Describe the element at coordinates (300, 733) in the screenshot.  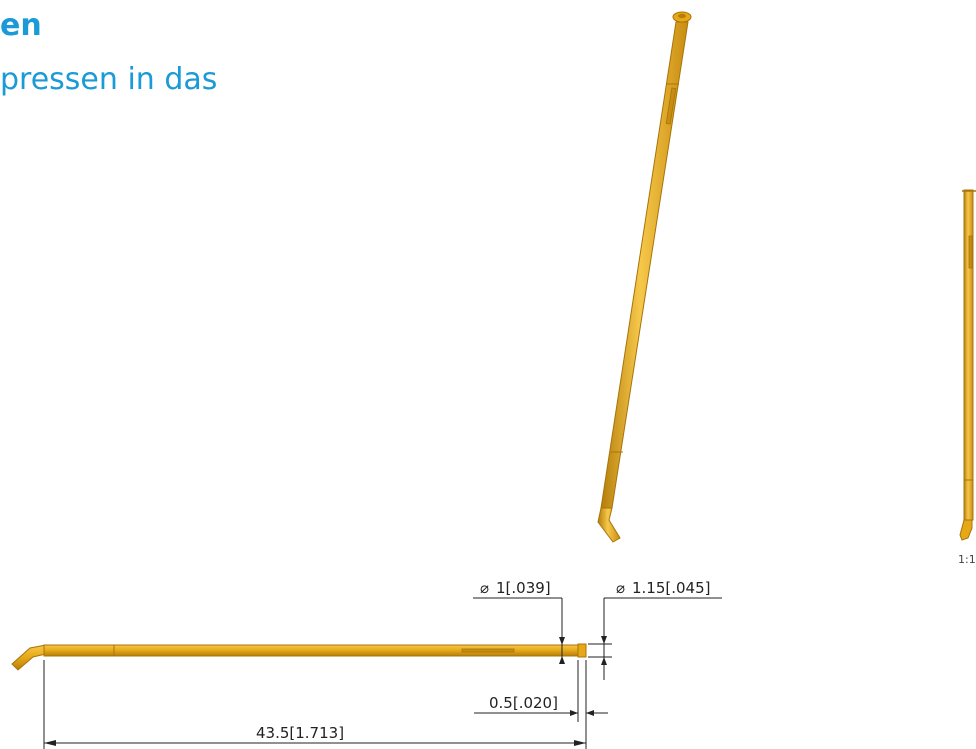
I see `dim-label-overall-length: 43.5[1.713]` at that location.